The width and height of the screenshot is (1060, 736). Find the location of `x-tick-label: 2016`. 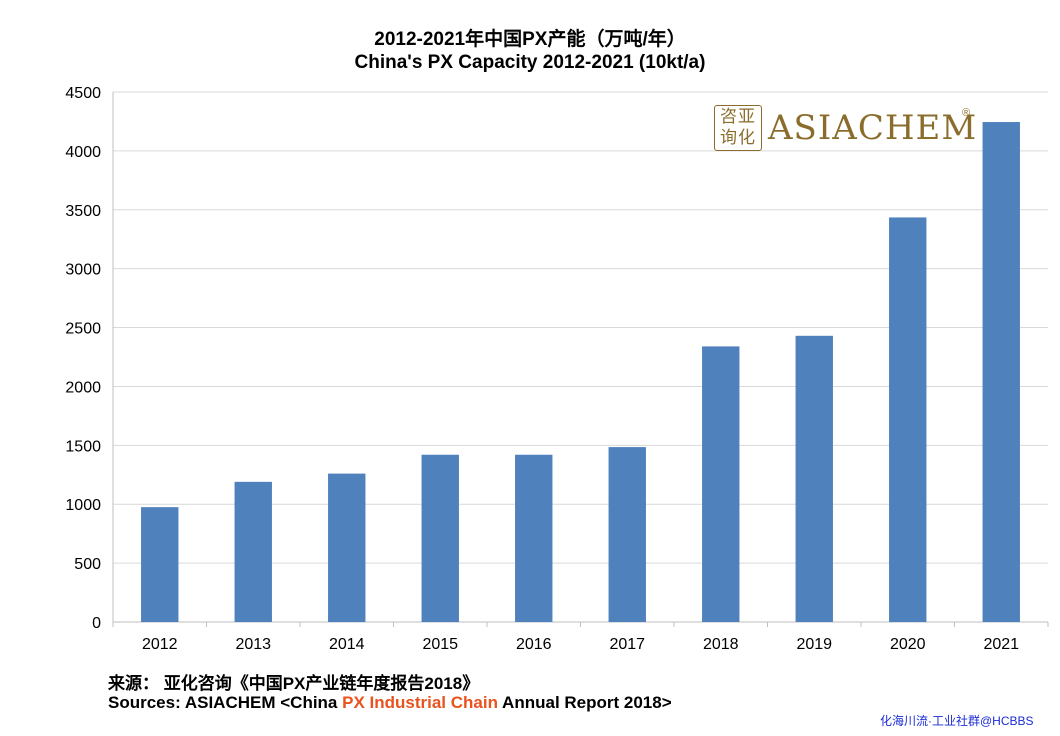

x-tick-label: 2016 is located at coordinates (534, 644).